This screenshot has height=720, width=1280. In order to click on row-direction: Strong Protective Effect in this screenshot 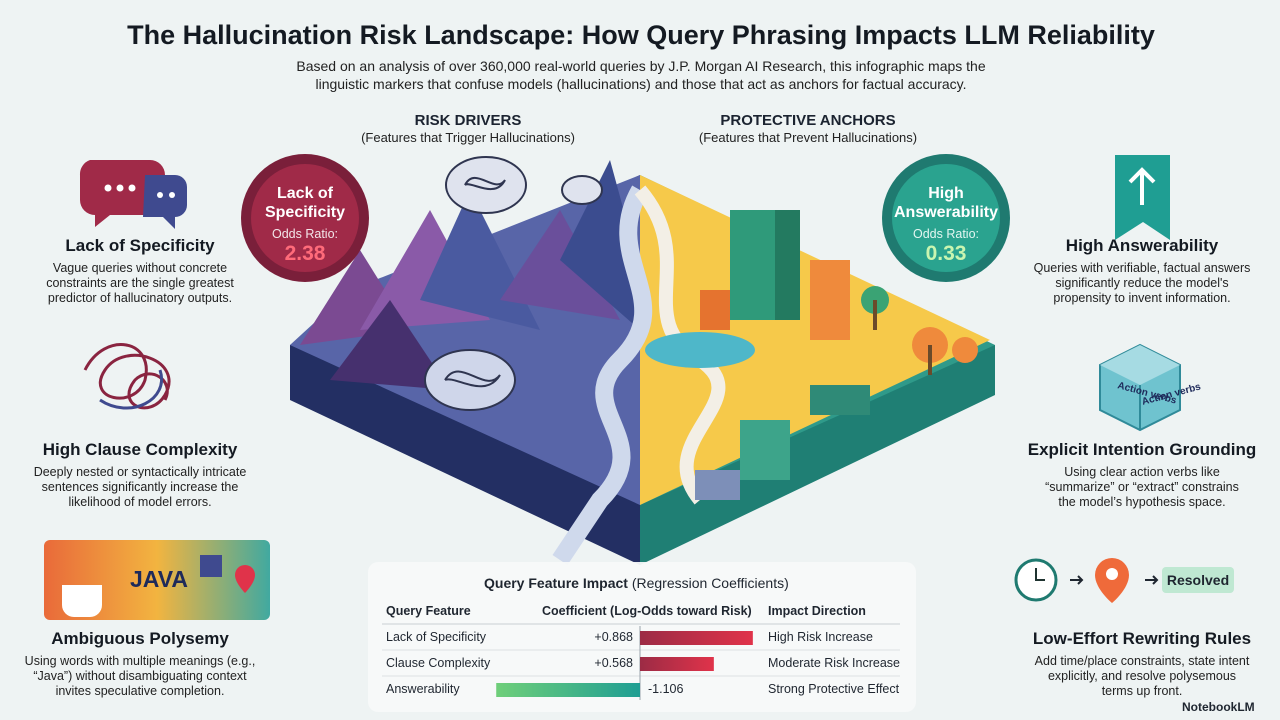, I will do `click(834, 689)`.